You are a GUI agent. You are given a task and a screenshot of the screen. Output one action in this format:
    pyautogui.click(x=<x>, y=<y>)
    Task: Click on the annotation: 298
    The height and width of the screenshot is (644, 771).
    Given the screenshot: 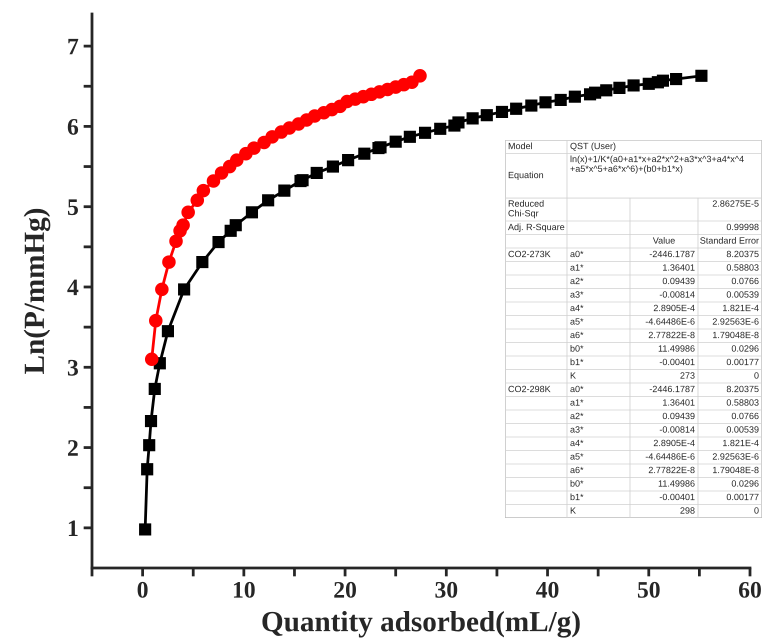 What is the action you would take?
    pyautogui.click(x=687, y=510)
    